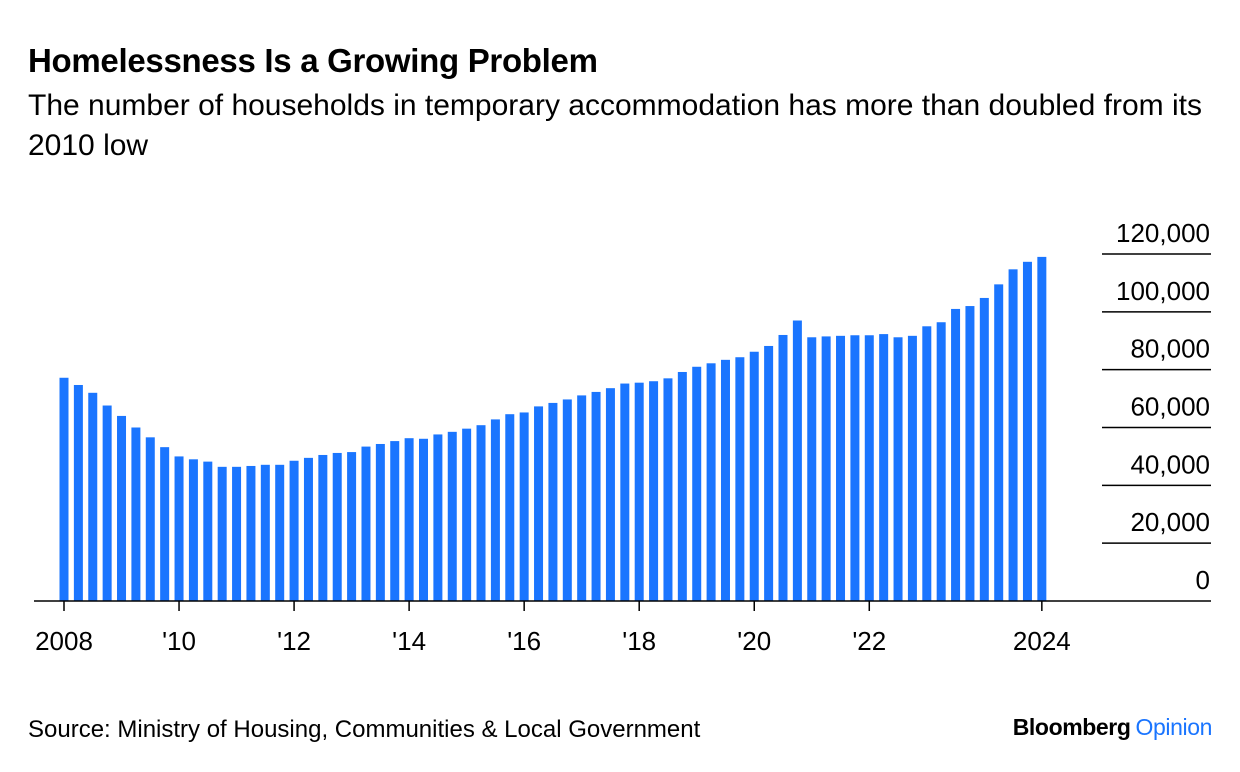  What do you see at coordinates (582, 498) in the screenshot?
I see `bar: 2017 Q1: 71100` at bounding box center [582, 498].